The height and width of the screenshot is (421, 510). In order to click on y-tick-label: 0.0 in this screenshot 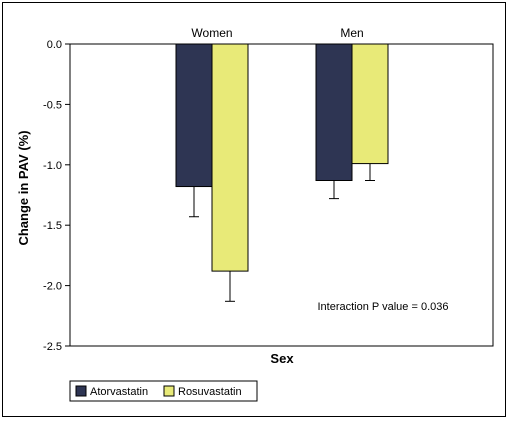, I will do `click(54, 45)`.